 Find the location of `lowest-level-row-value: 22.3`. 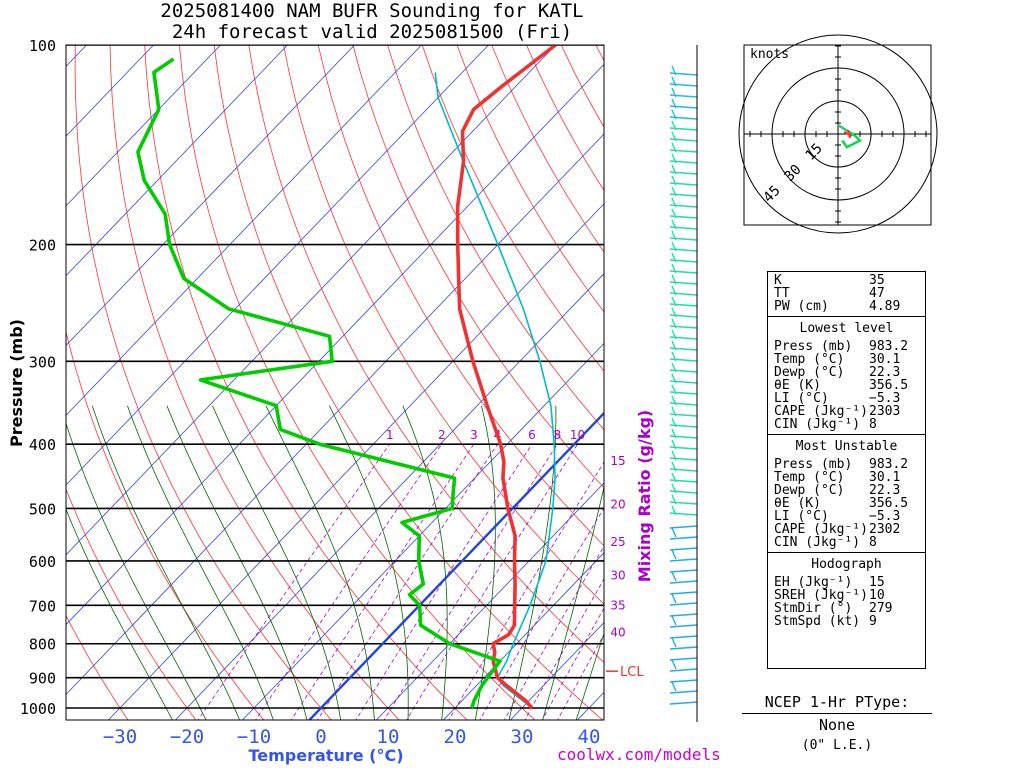

lowest-level-row-value: 22.3 is located at coordinates (885, 372).